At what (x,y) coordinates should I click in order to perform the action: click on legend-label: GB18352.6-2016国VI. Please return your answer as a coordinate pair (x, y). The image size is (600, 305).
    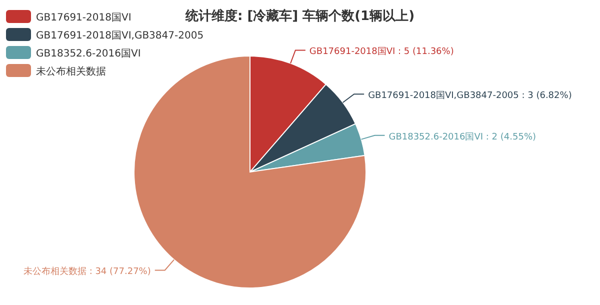
    Looking at the image, I should click on (88, 54).